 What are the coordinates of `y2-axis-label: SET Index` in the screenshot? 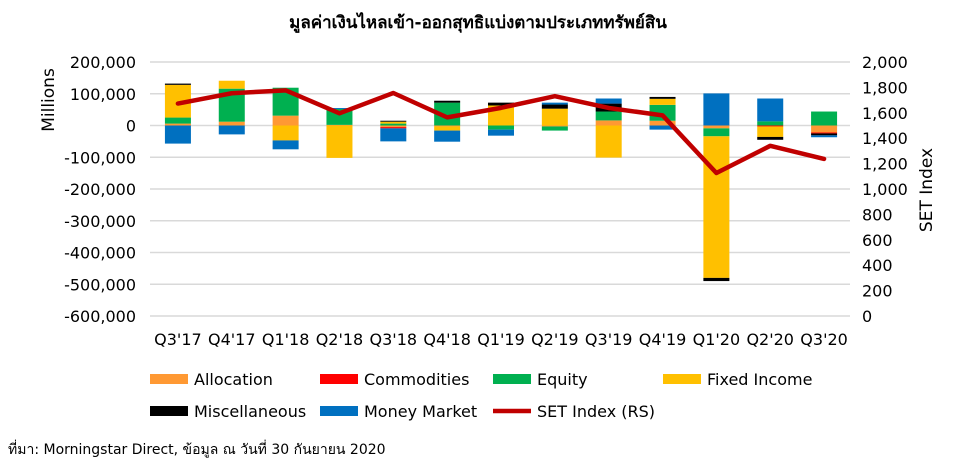 It's located at (927, 190).